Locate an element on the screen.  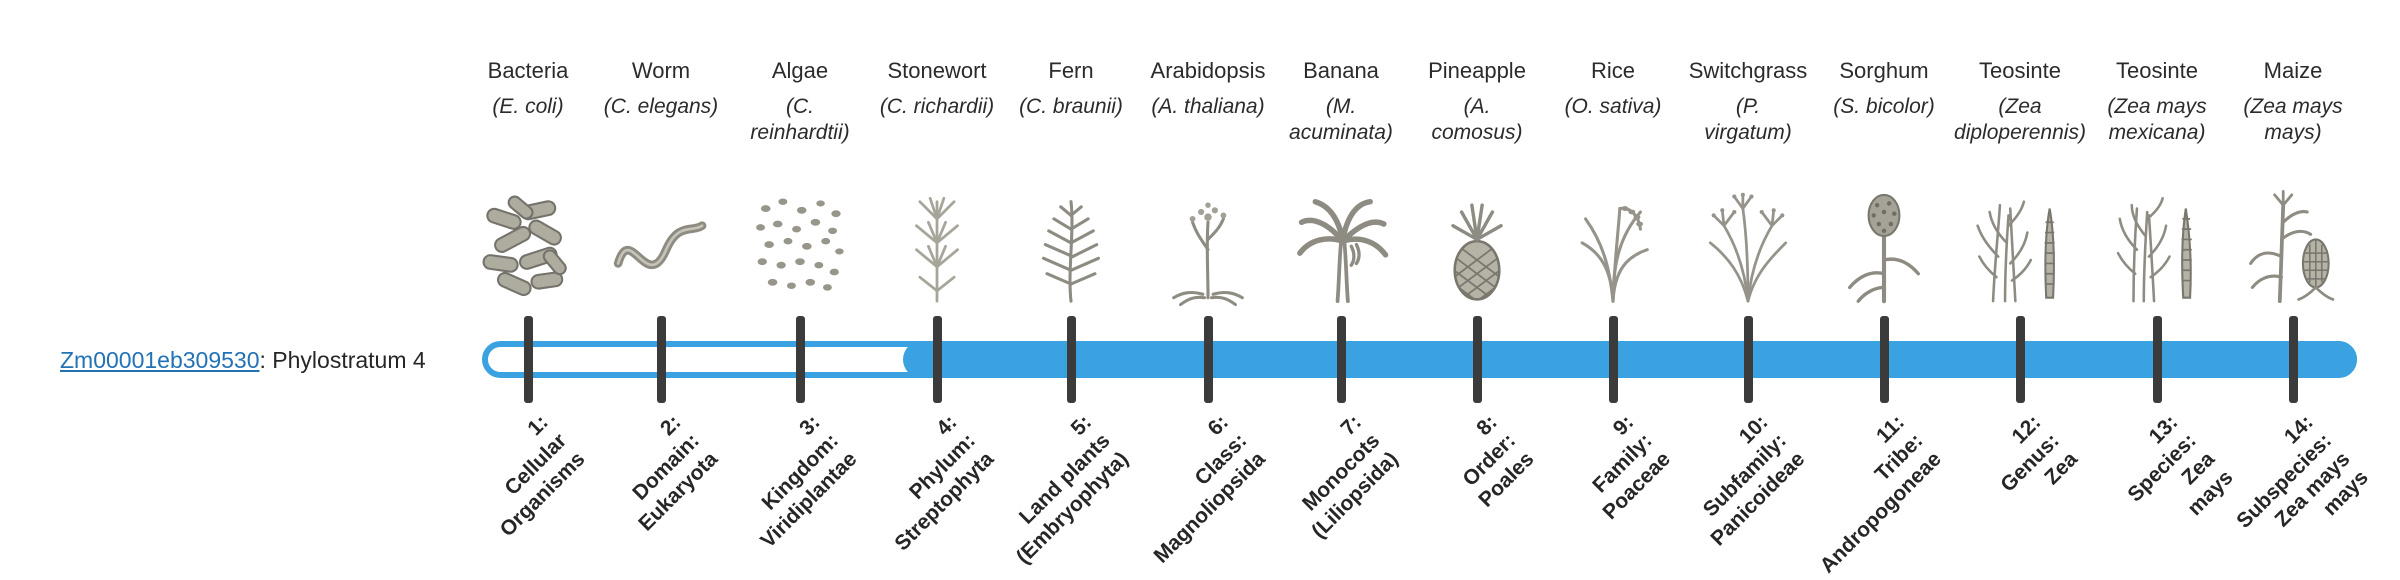
taxon-column: Fern (C. braunii) is located at coordinates (1071, 180).